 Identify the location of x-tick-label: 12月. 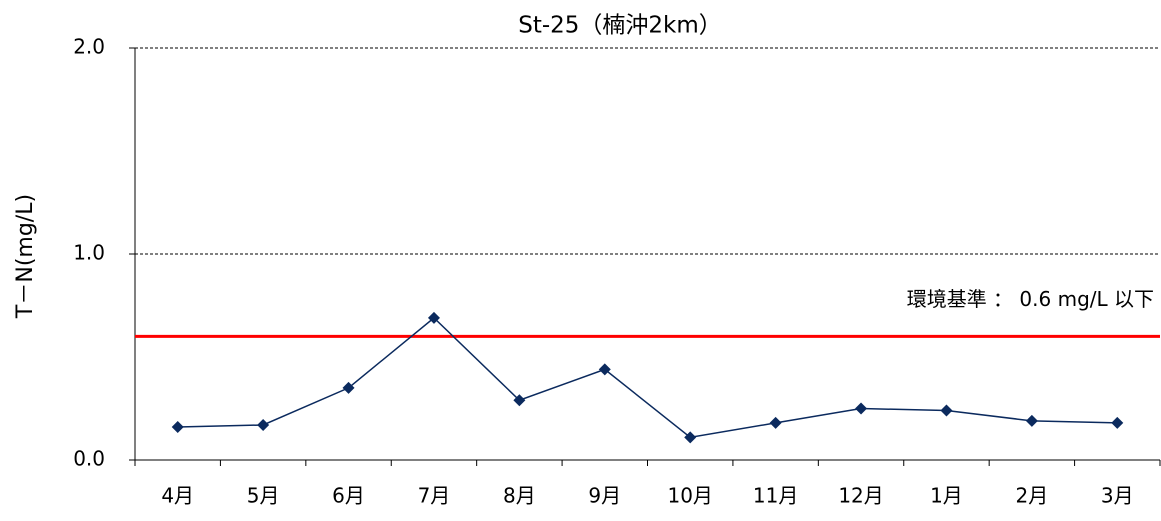
(860, 496).